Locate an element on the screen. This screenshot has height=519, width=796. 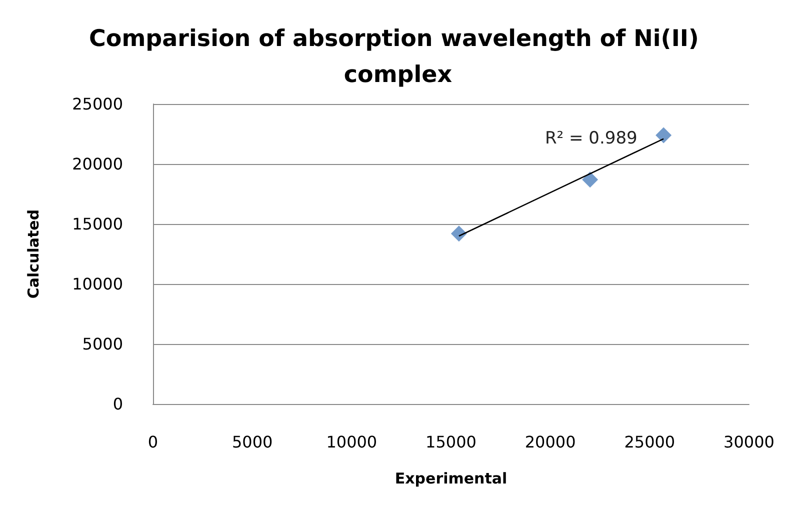
x-tick-label: 0 is located at coordinates (153, 442).